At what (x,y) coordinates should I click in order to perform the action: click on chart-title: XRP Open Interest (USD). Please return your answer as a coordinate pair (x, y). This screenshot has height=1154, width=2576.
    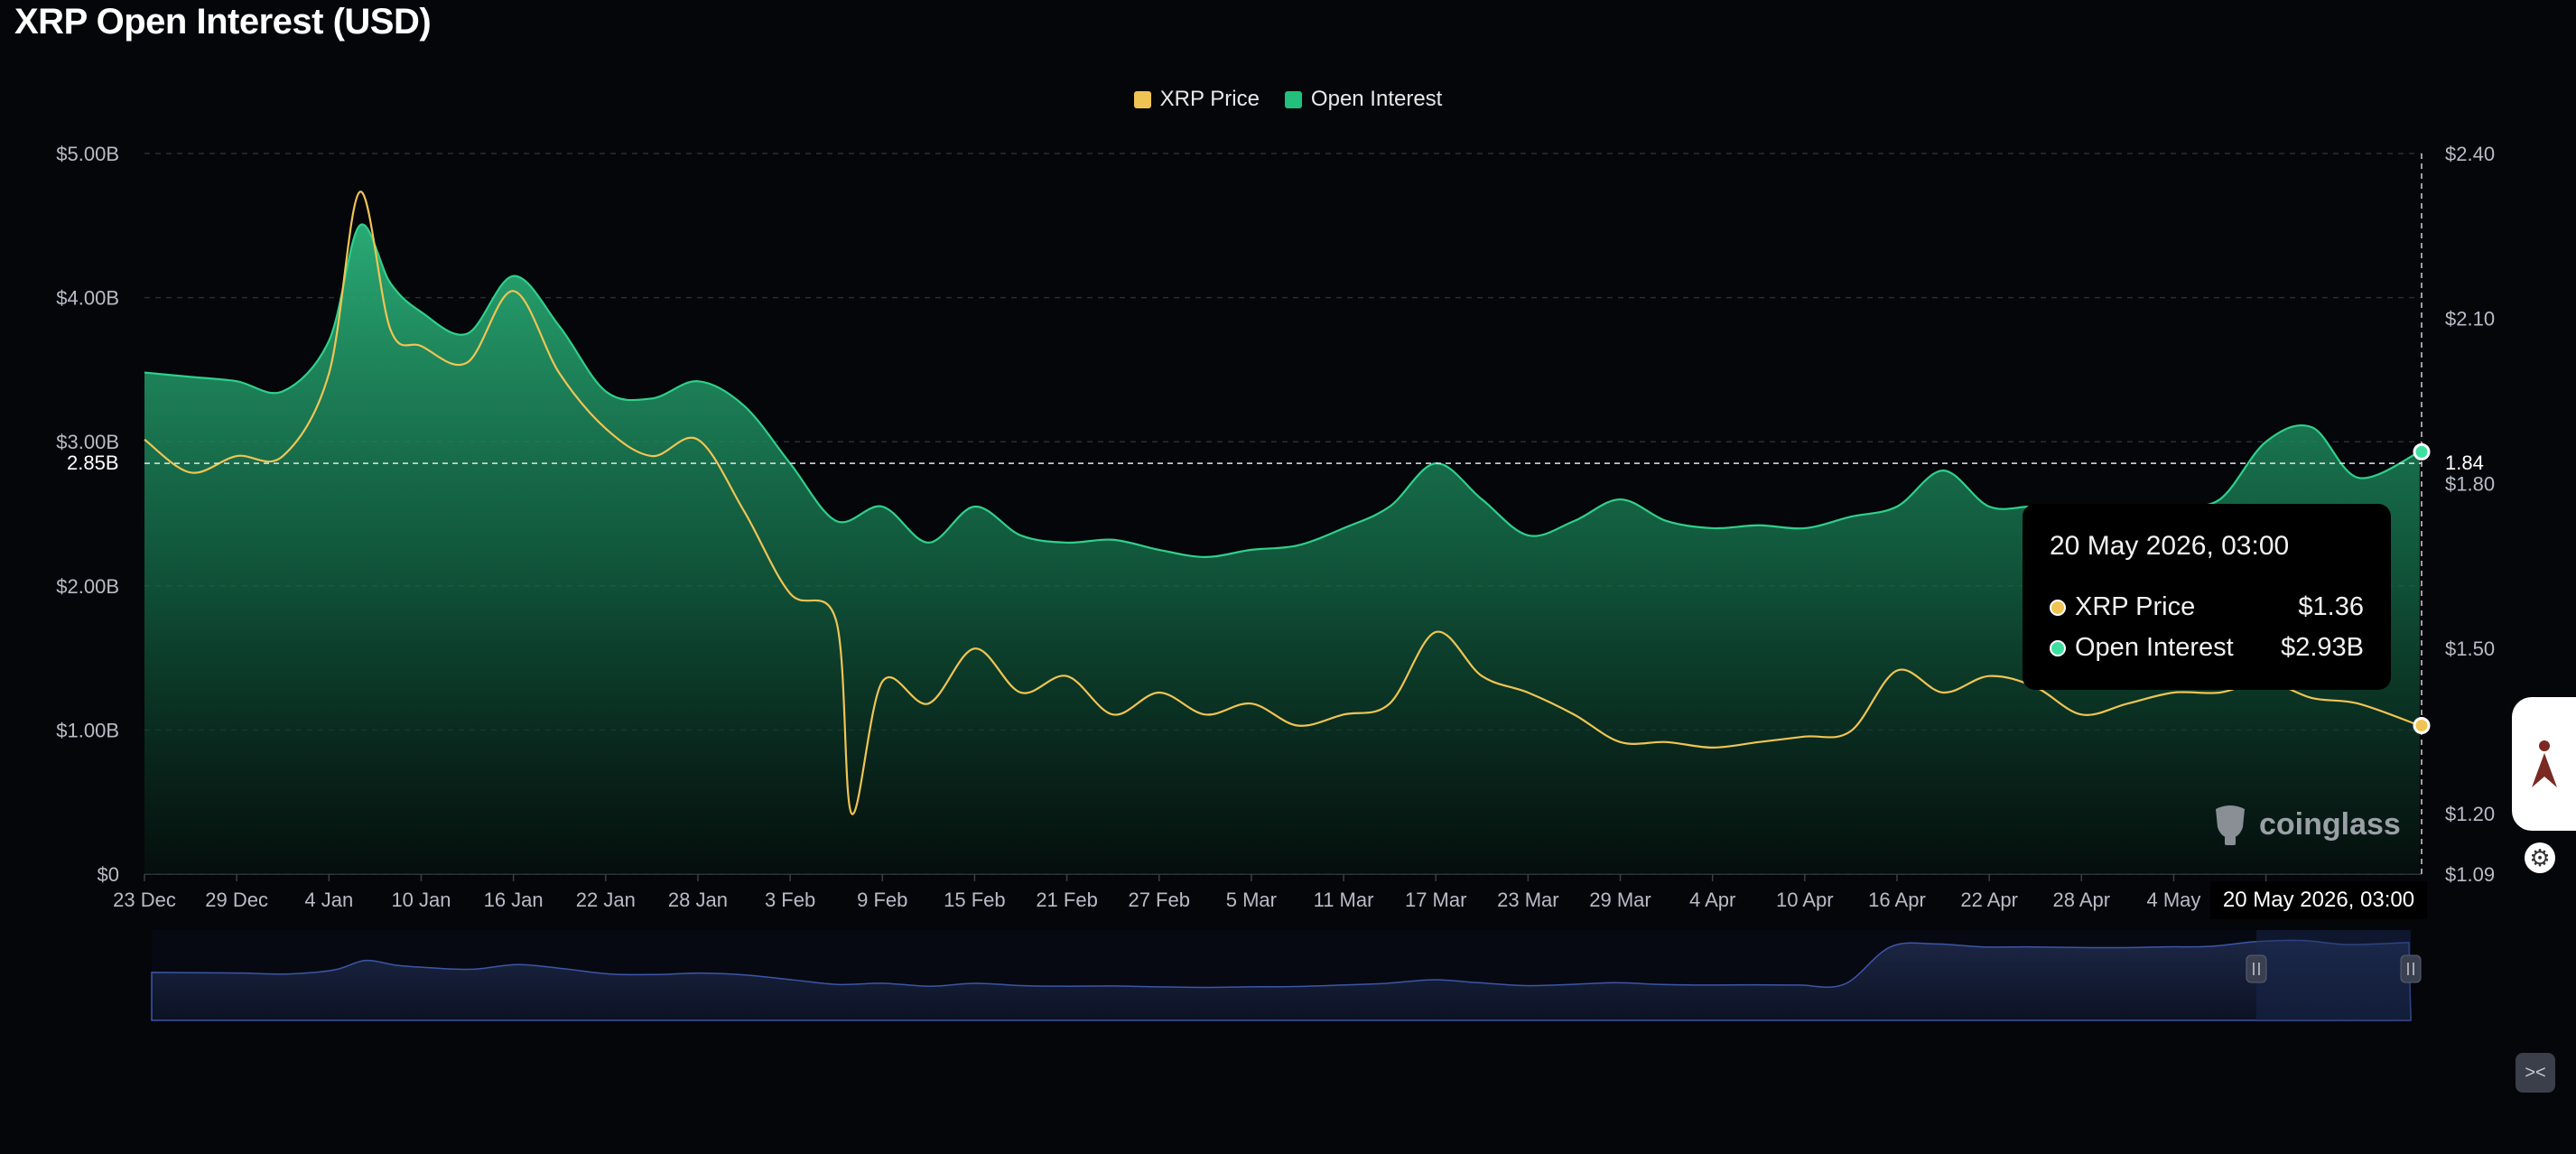
    Looking at the image, I should click on (223, 22).